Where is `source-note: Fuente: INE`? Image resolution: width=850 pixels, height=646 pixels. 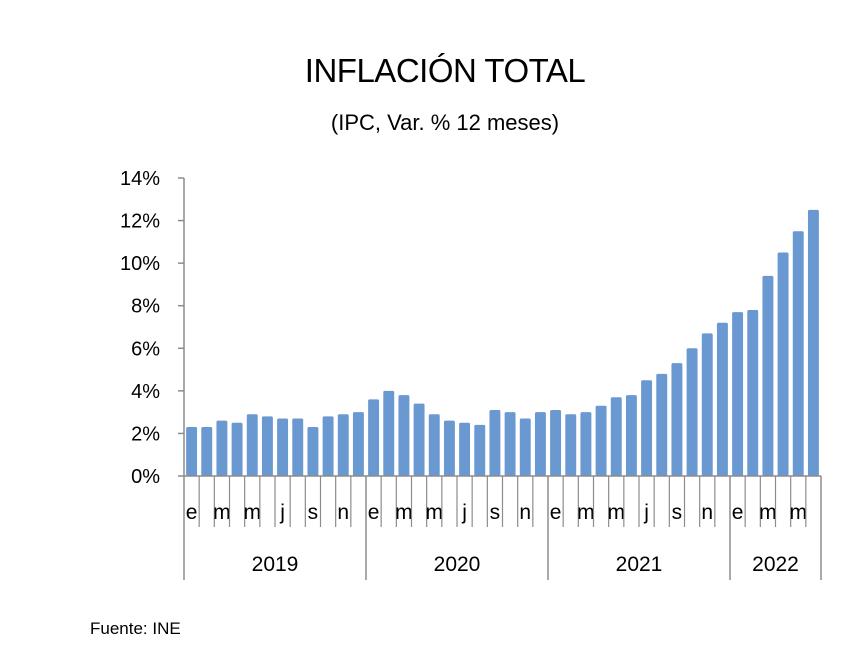
source-note: Fuente: INE is located at coordinates (135, 628).